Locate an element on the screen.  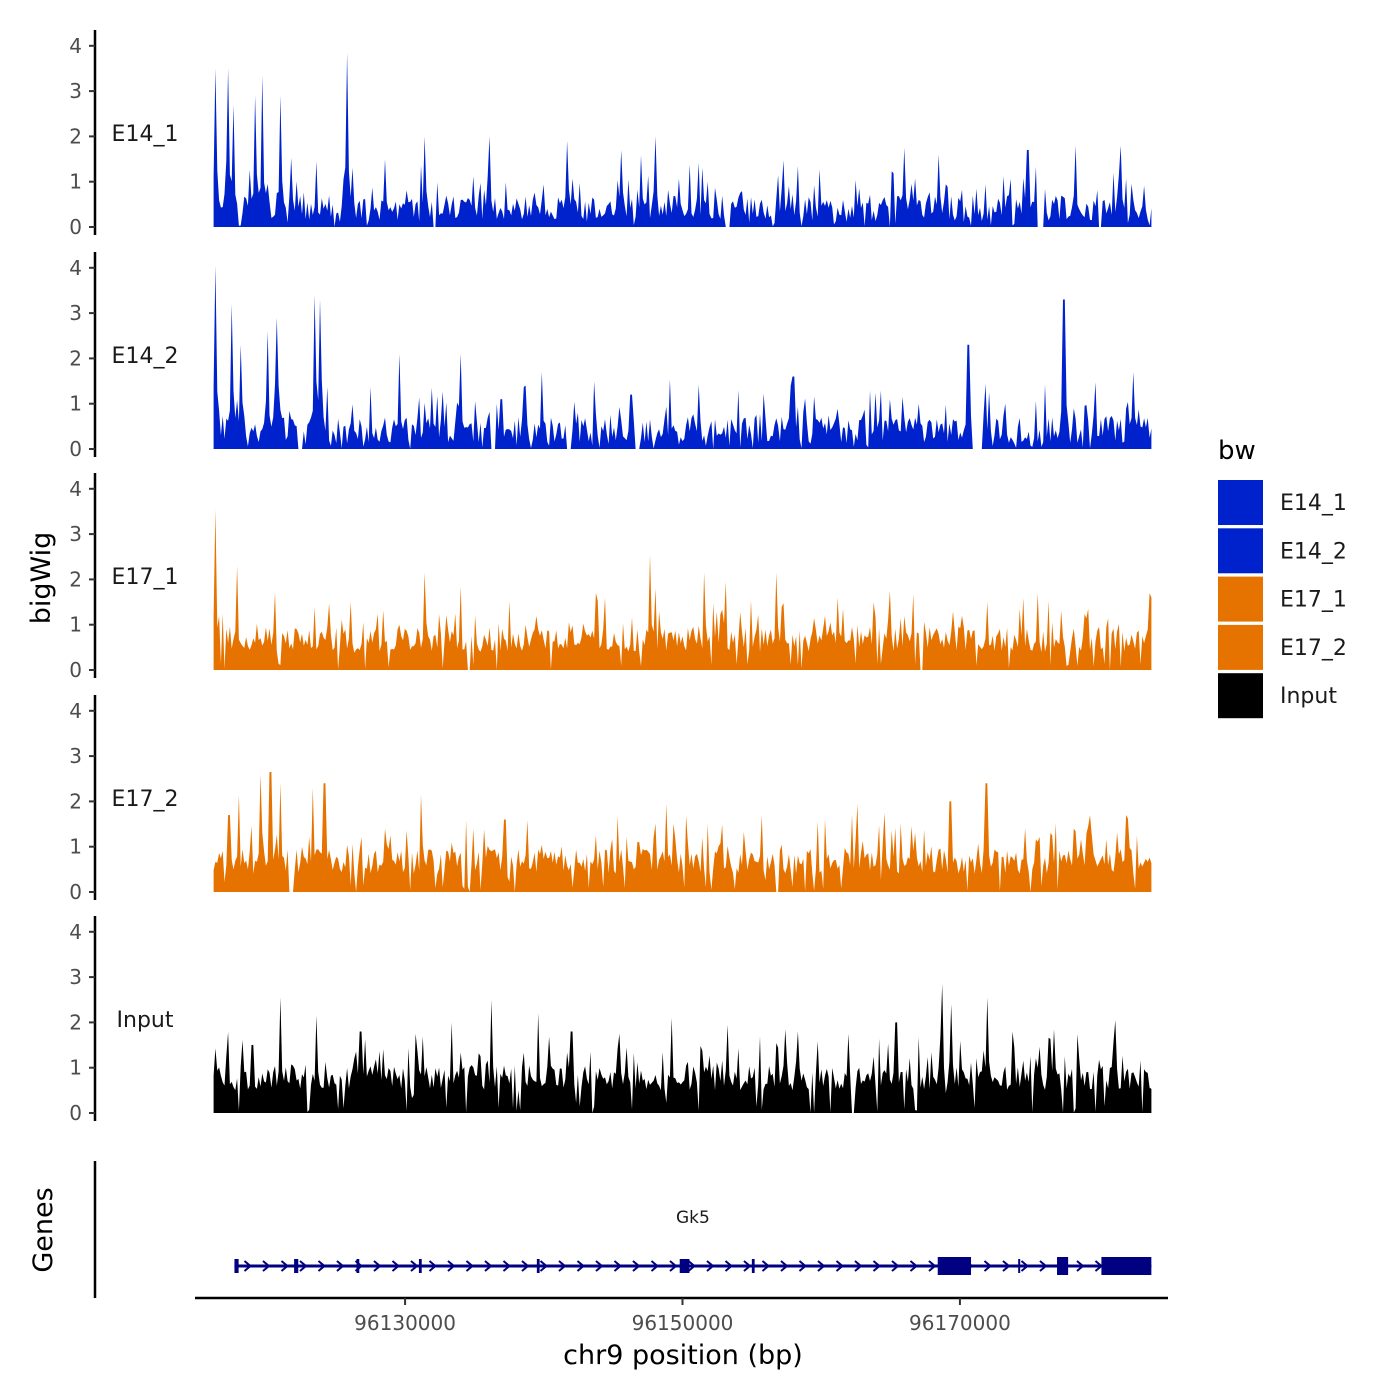
gene-Gk5: Gk5 is located at coordinates (693, 1241).